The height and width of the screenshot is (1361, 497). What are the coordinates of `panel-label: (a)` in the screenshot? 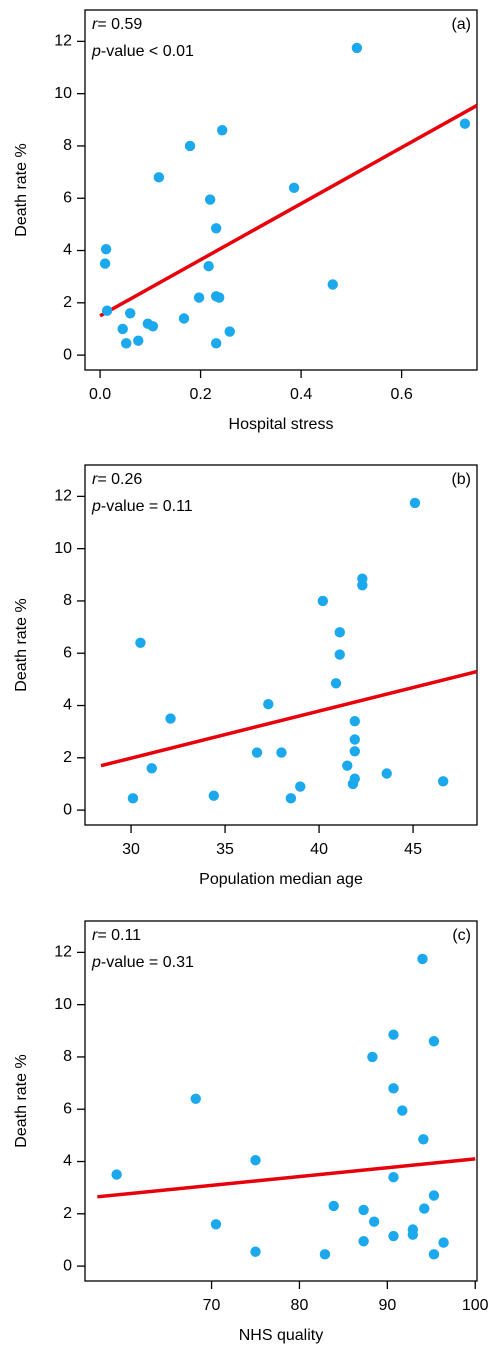 It's located at (461, 24).